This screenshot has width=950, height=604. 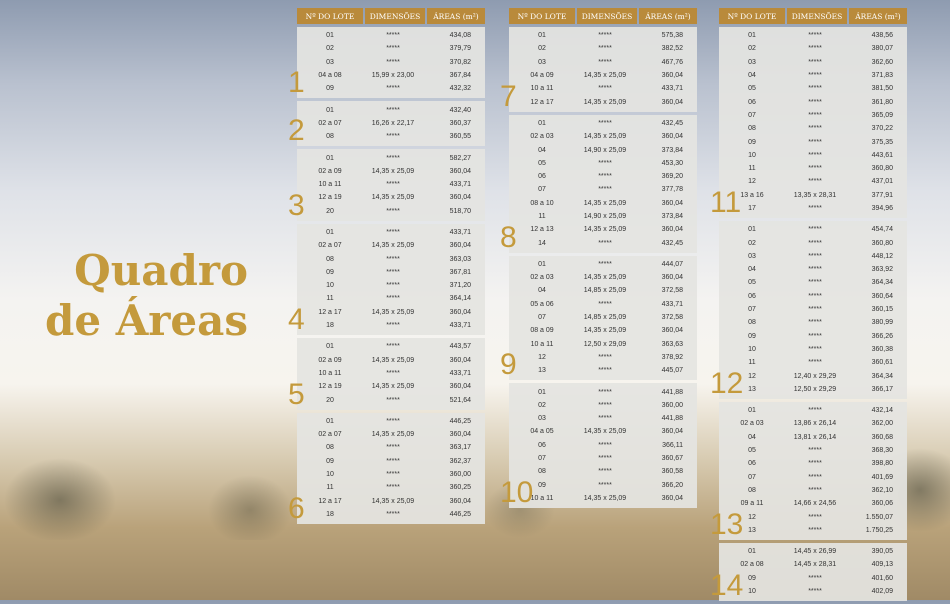 What do you see at coordinates (603, 75) in the screenshot?
I see `table-row: 04 a 09 14,35 x 25,09 360,04` at bounding box center [603, 75].